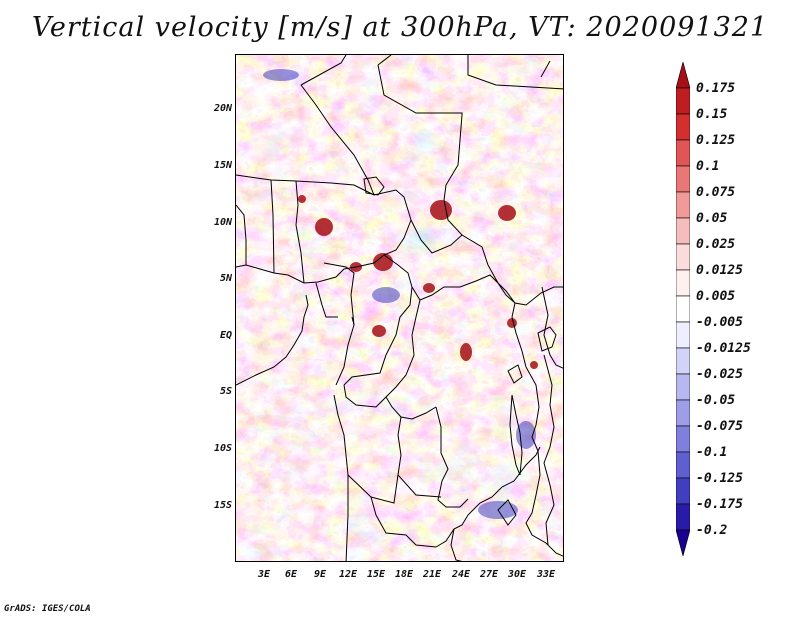 The width and height of the screenshot is (800, 618). What do you see at coordinates (222, 165) in the screenshot?
I see `lat-label: 15N` at bounding box center [222, 165].